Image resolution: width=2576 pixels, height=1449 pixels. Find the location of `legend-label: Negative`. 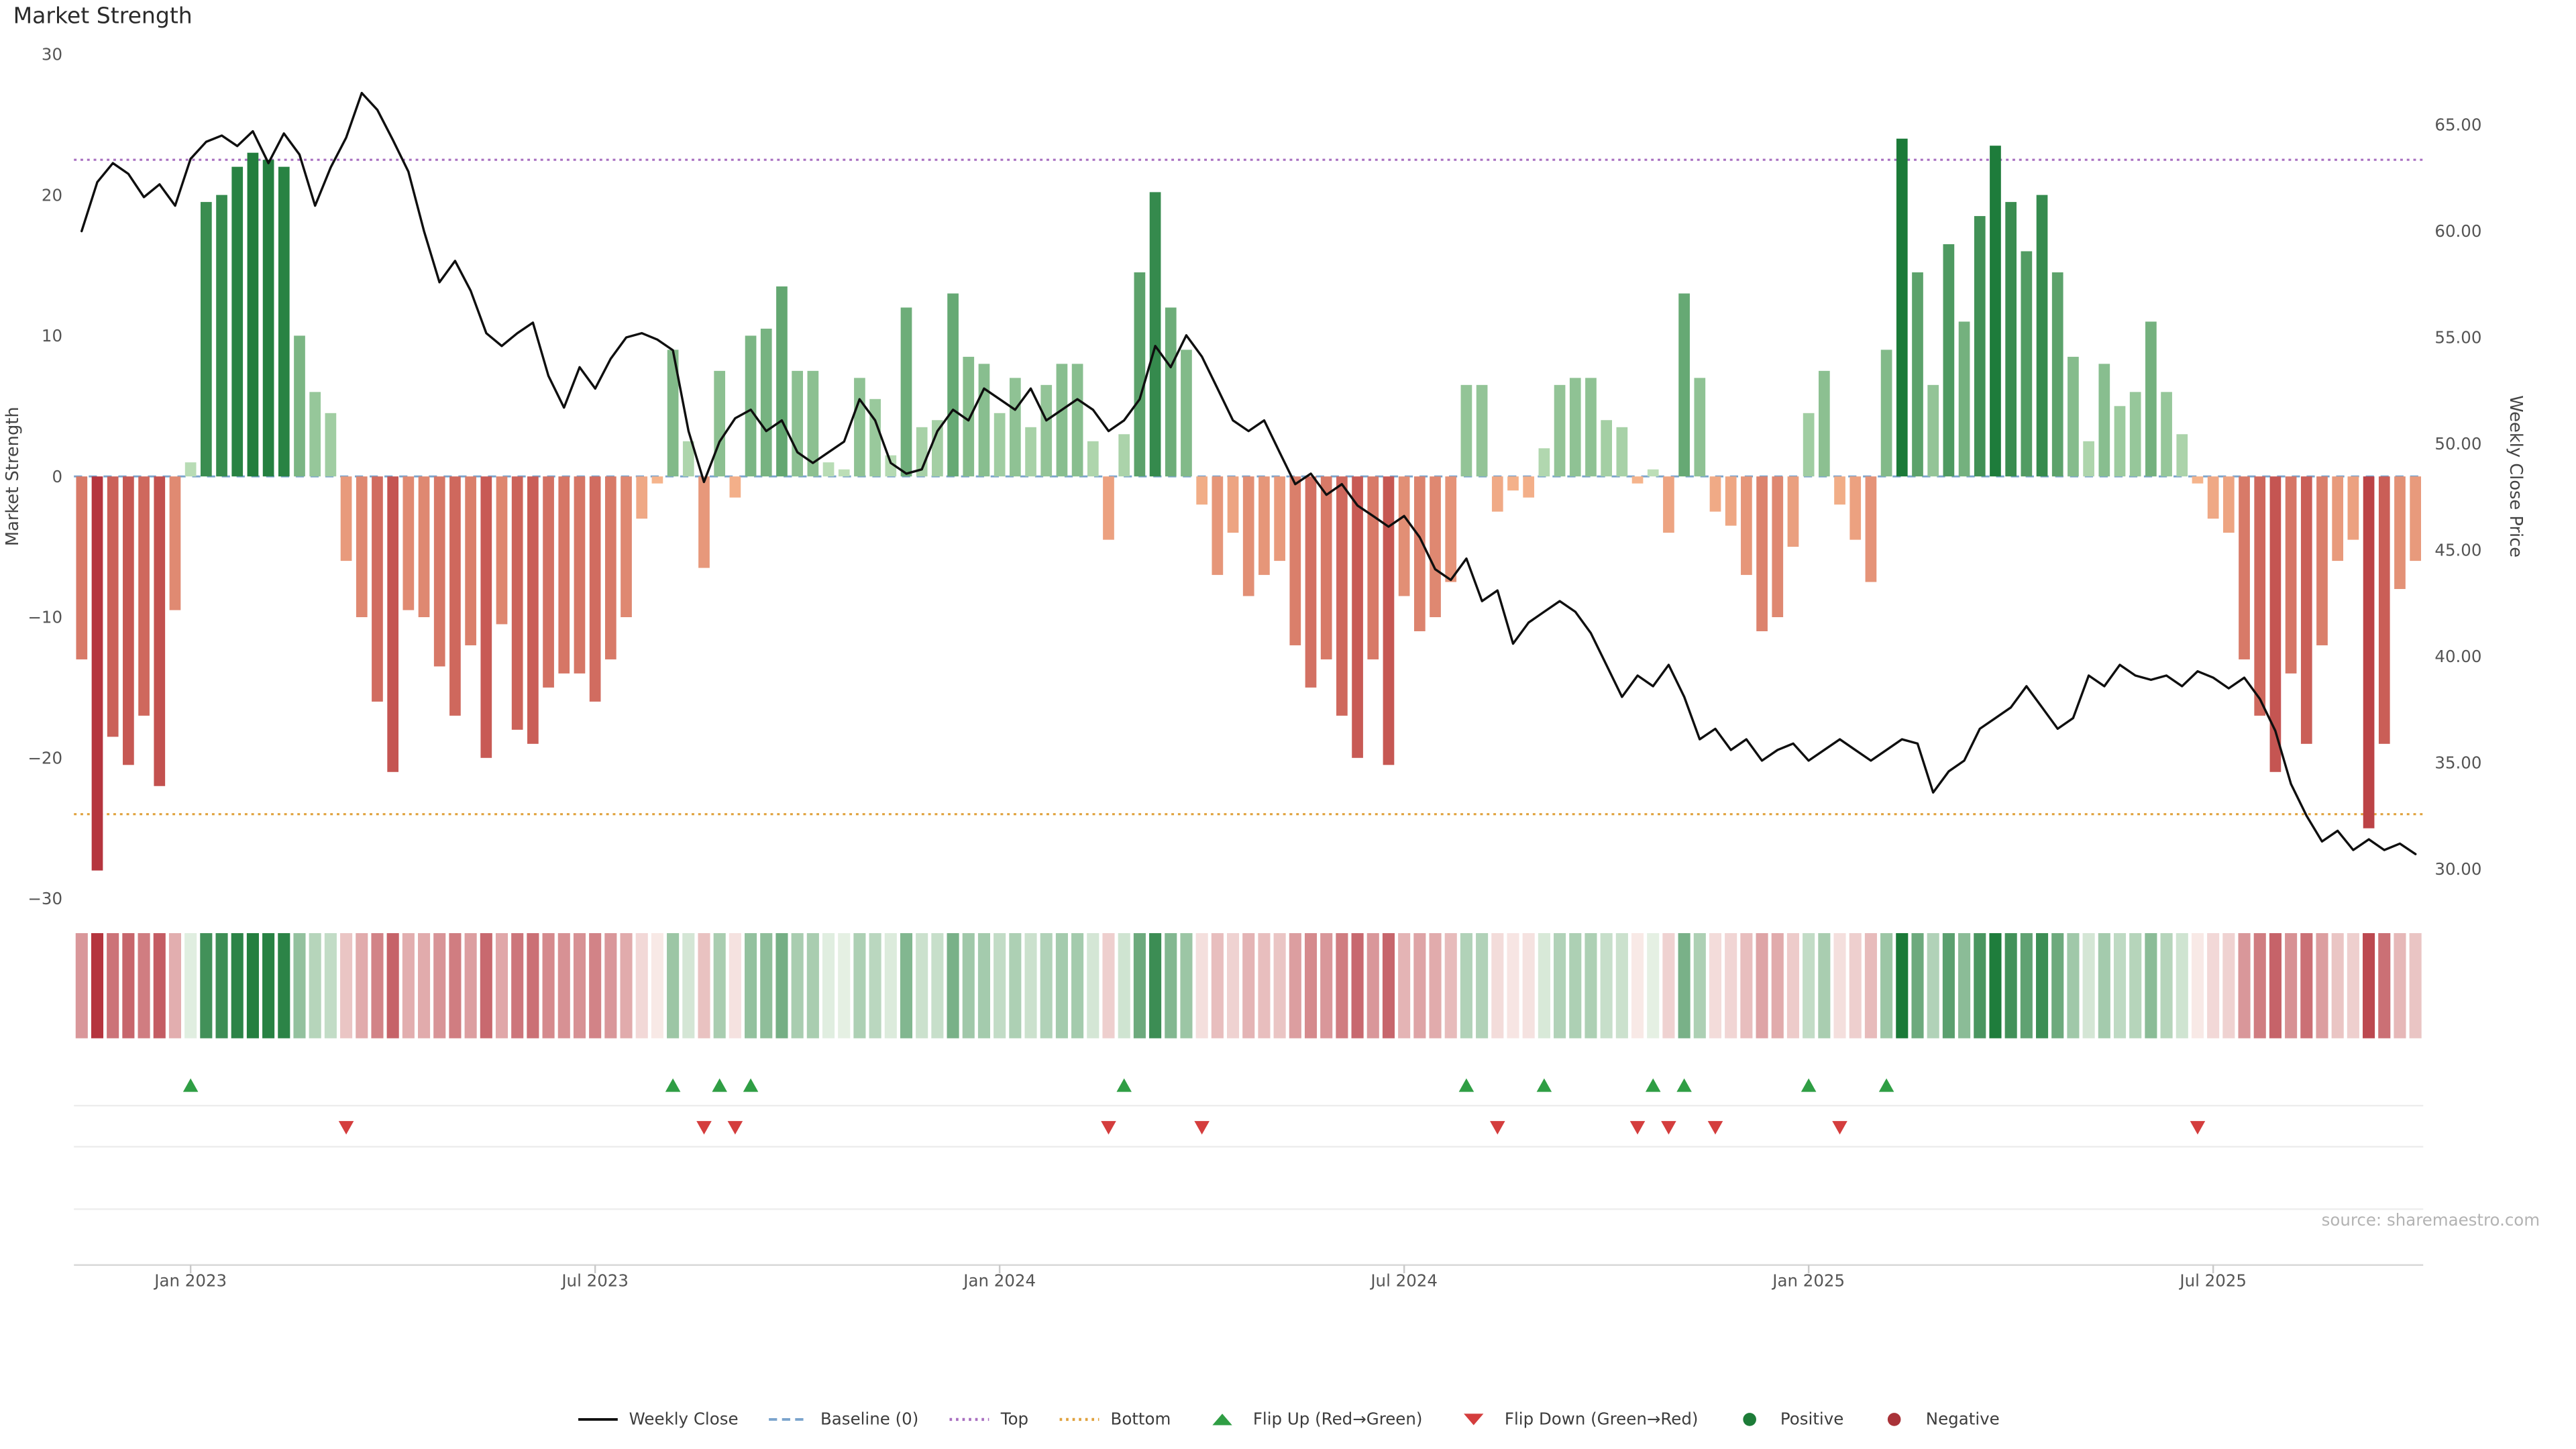

legend-label: Negative is located at coordinates (1962, 1419).